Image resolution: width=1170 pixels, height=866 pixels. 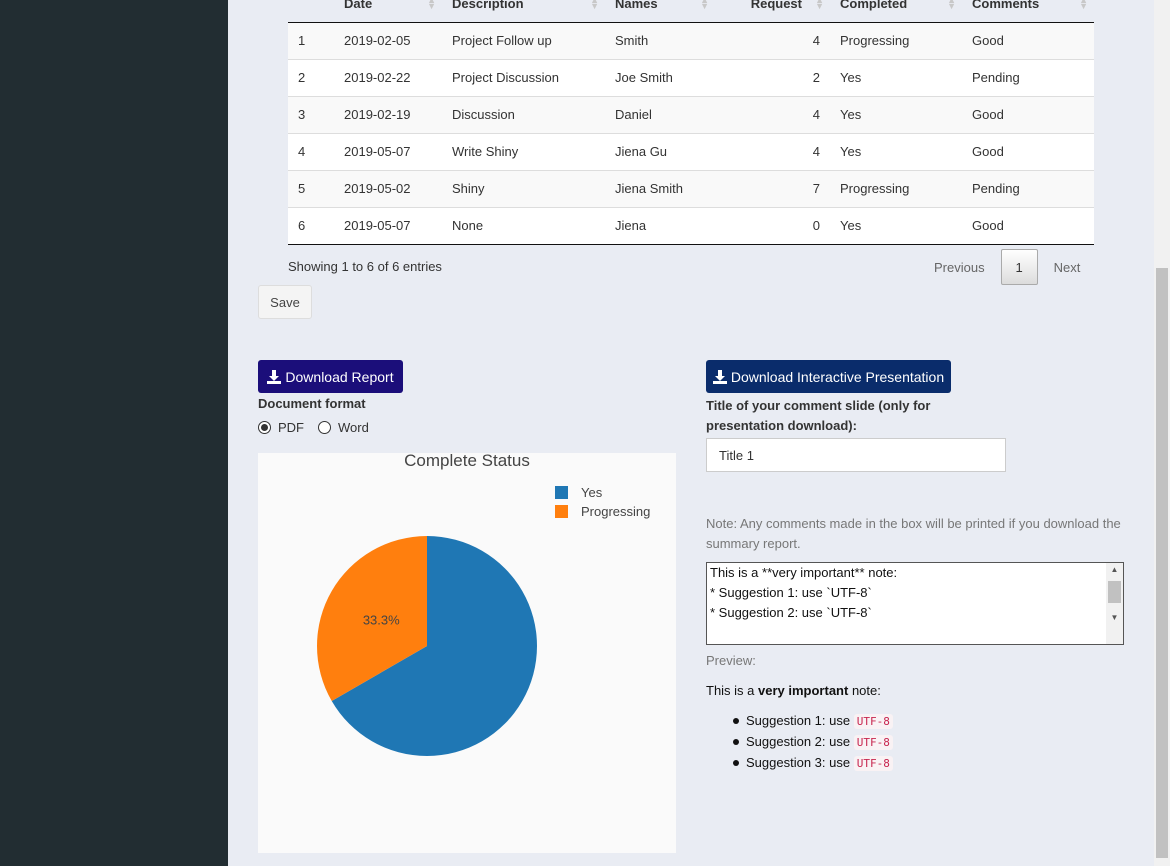 What do you see at coordinates (1114, 603) in the screenshot?
I see `textarea-scrollbar: ▲ ▼` at bounding box center [1114, 603].